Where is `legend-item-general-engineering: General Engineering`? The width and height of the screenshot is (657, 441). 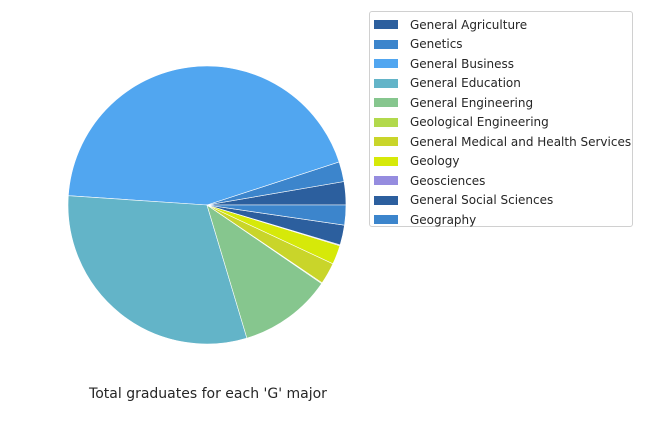
legend-item-general-engineering: General Engineering is located at coordinates (501, 103).